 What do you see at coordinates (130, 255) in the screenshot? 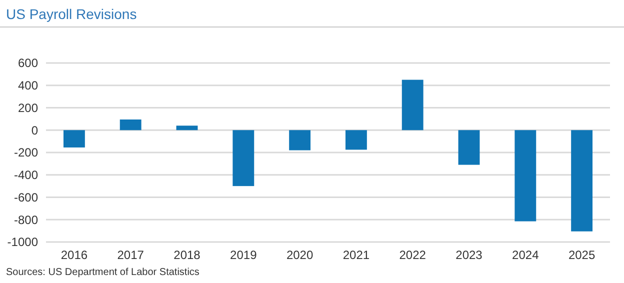
I see `x-tick-label: 2017` at bounding box center [130, 255].